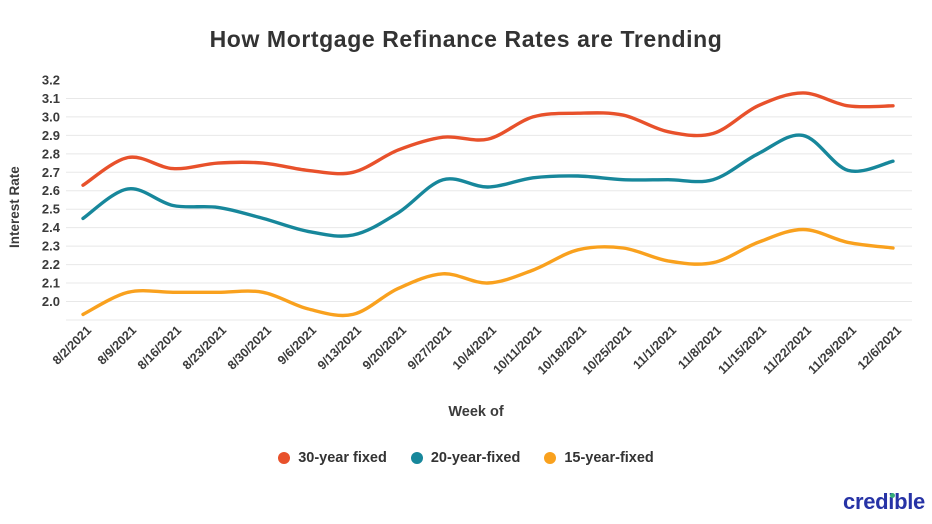 Image resolution: width=932 pixels, height=524 pixels. I want to click on x-tick-label: 12/6/2021, so click(879, 347).